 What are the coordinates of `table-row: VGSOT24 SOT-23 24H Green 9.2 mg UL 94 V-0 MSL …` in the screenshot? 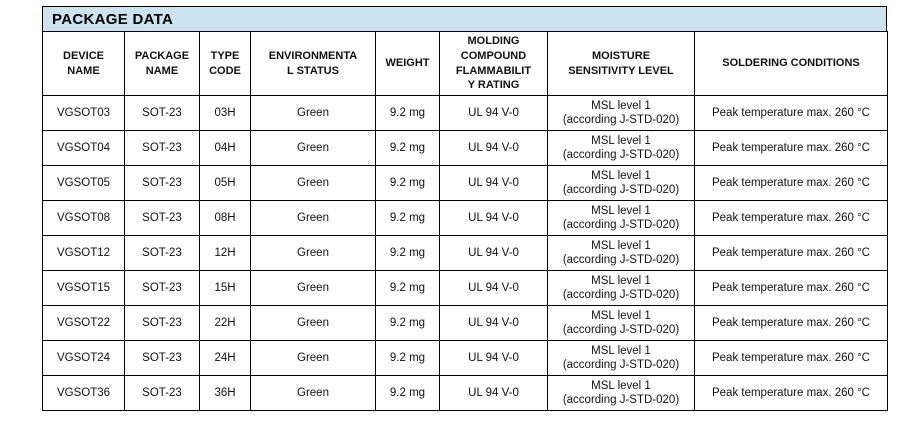 It's located at (465, 358).